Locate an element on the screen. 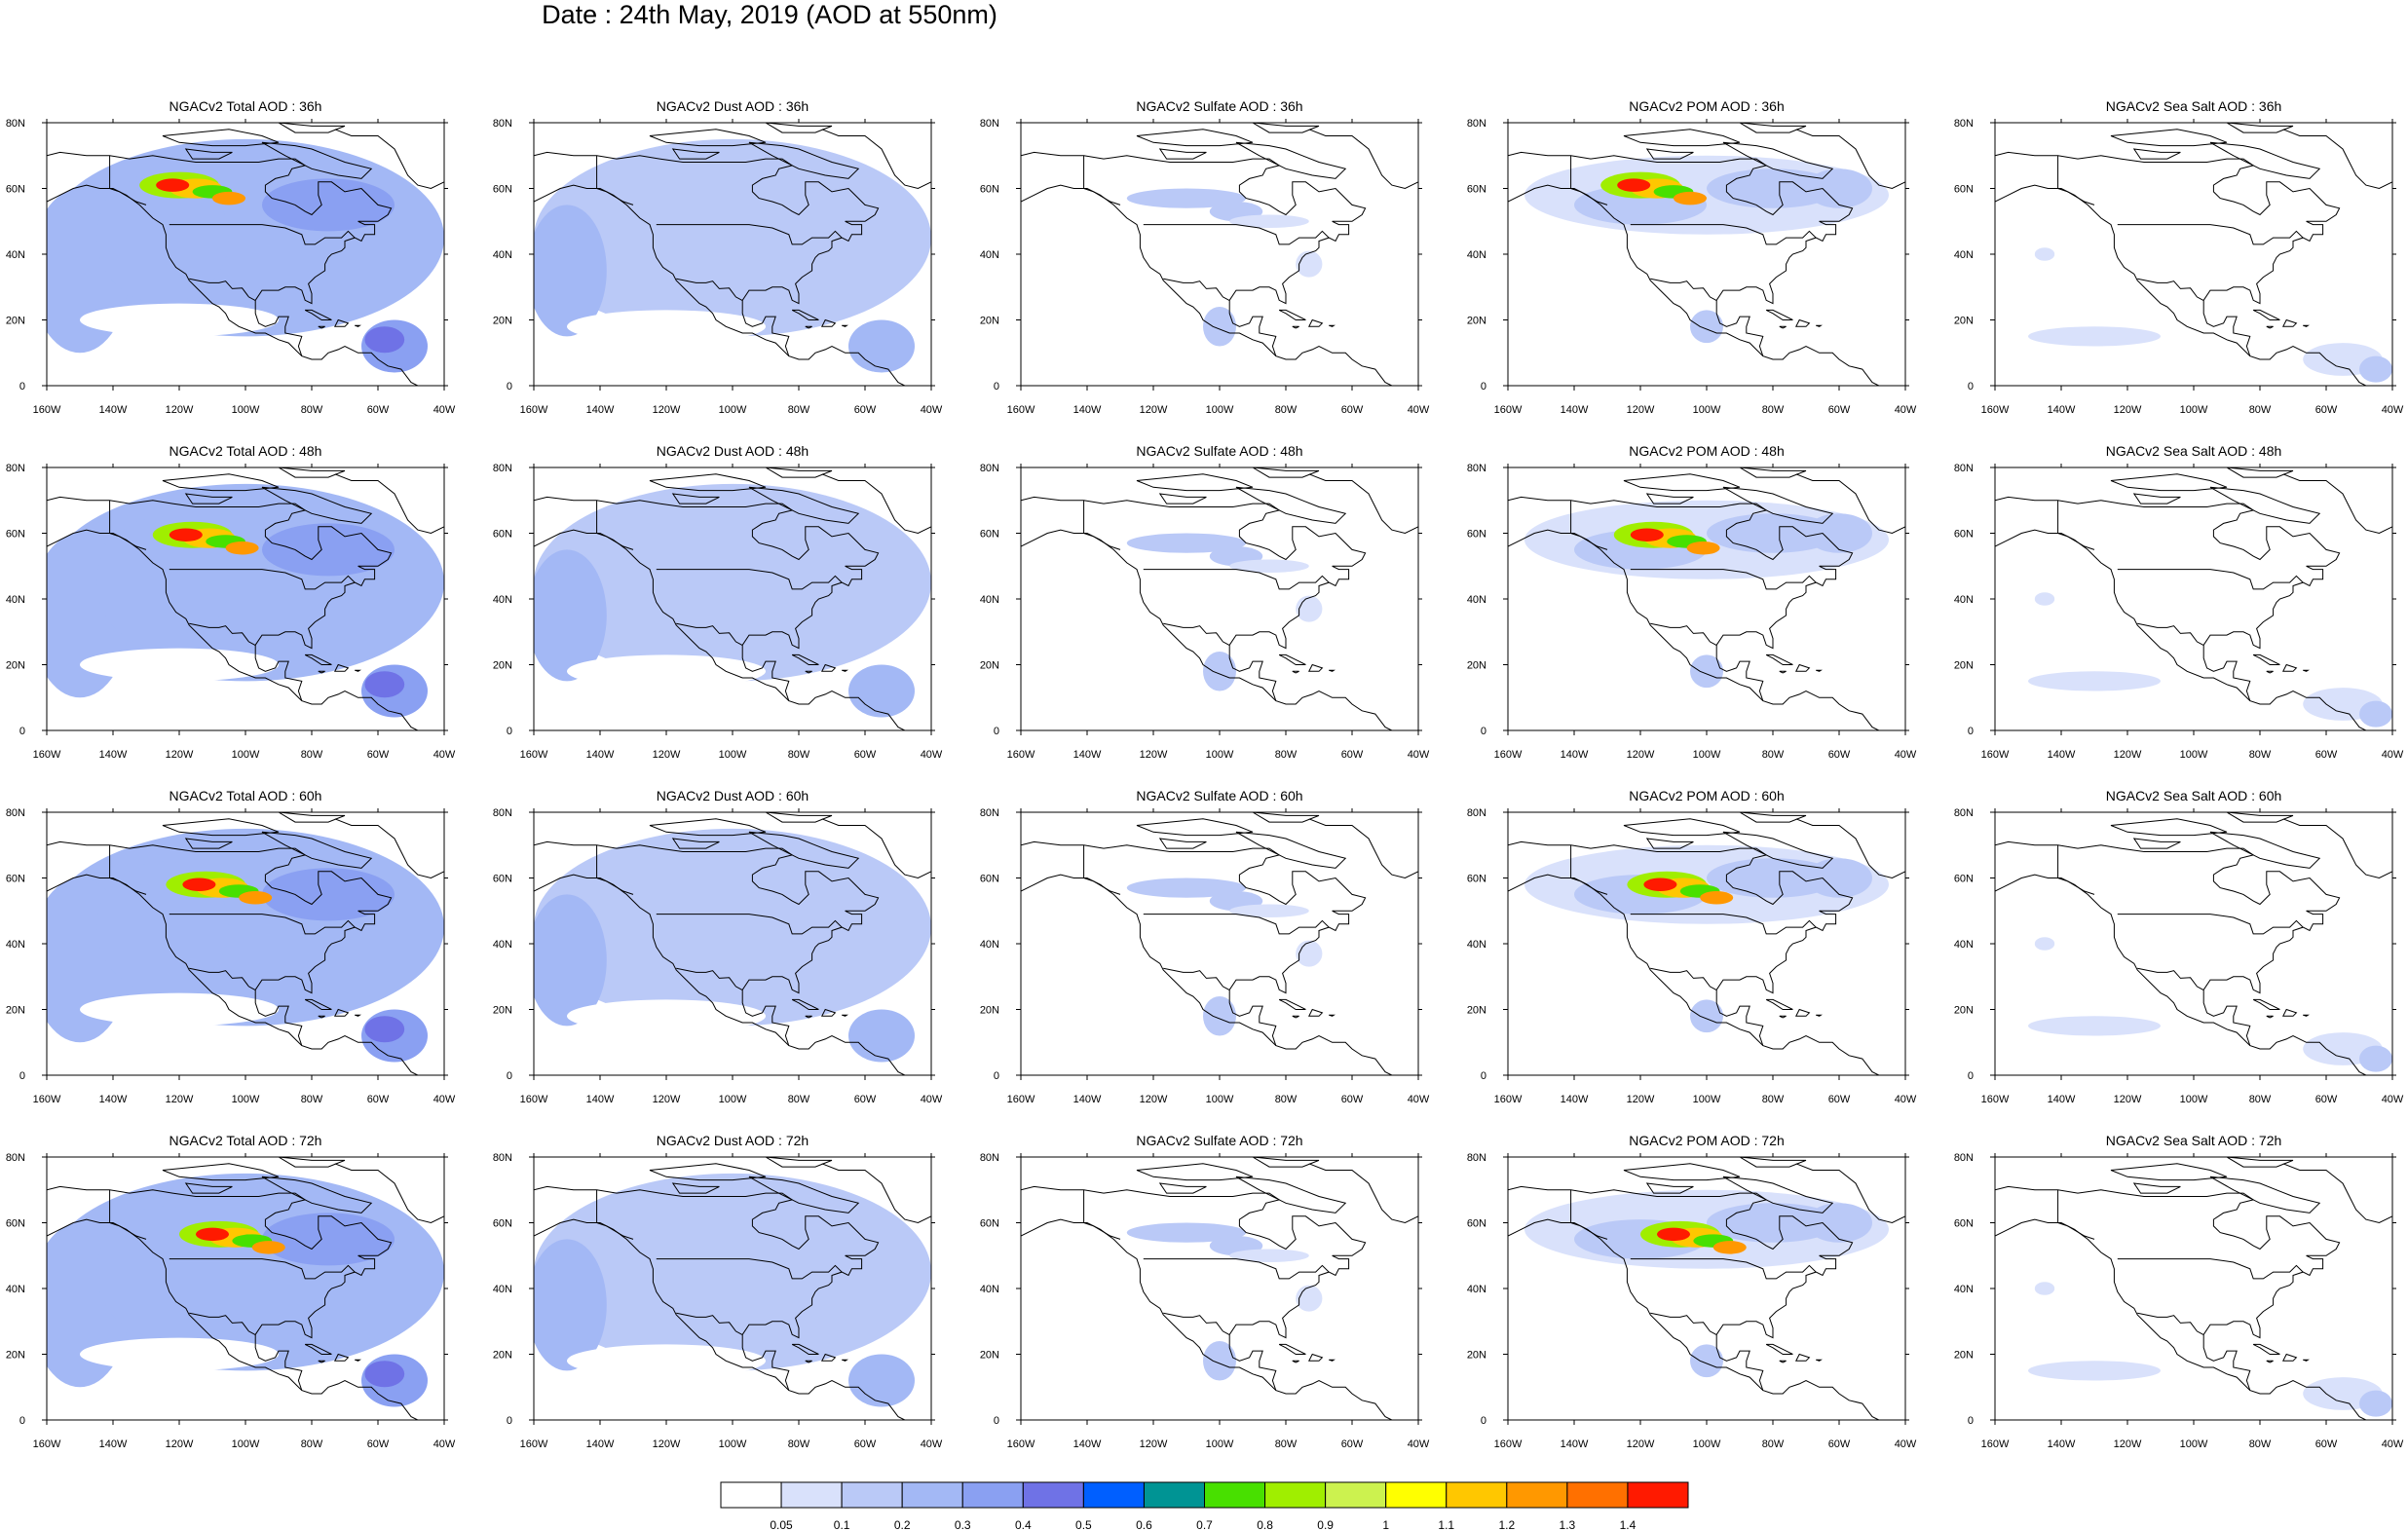 The width and height of the screenshot is (2408, 1531). panel-title: NGACv2 Sulfate AOD : 72h is located at coordinates (1219, 1140).